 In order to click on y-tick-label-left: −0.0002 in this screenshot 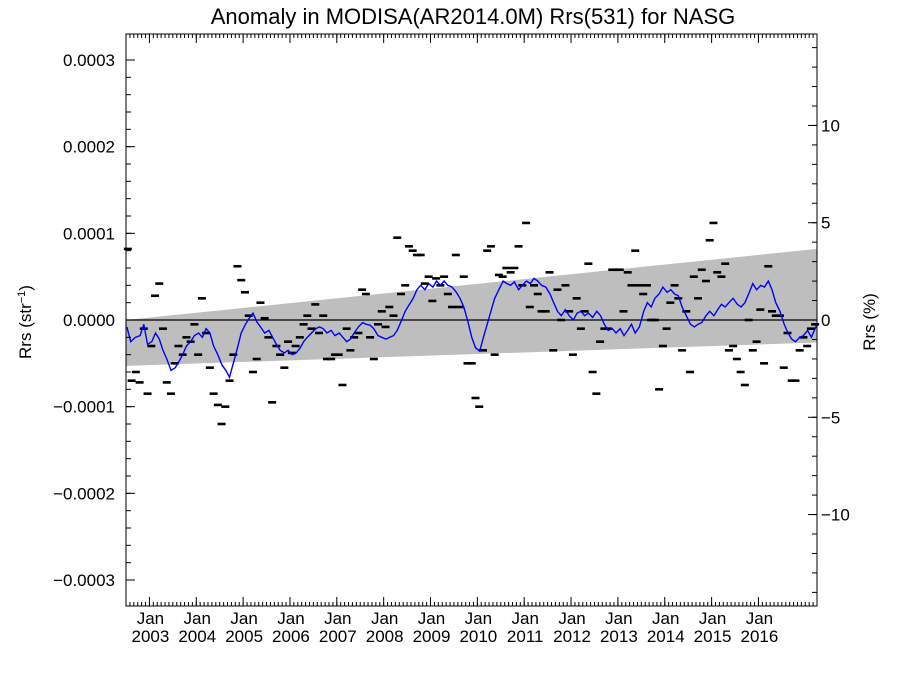, I will do `click(84, 493)`.